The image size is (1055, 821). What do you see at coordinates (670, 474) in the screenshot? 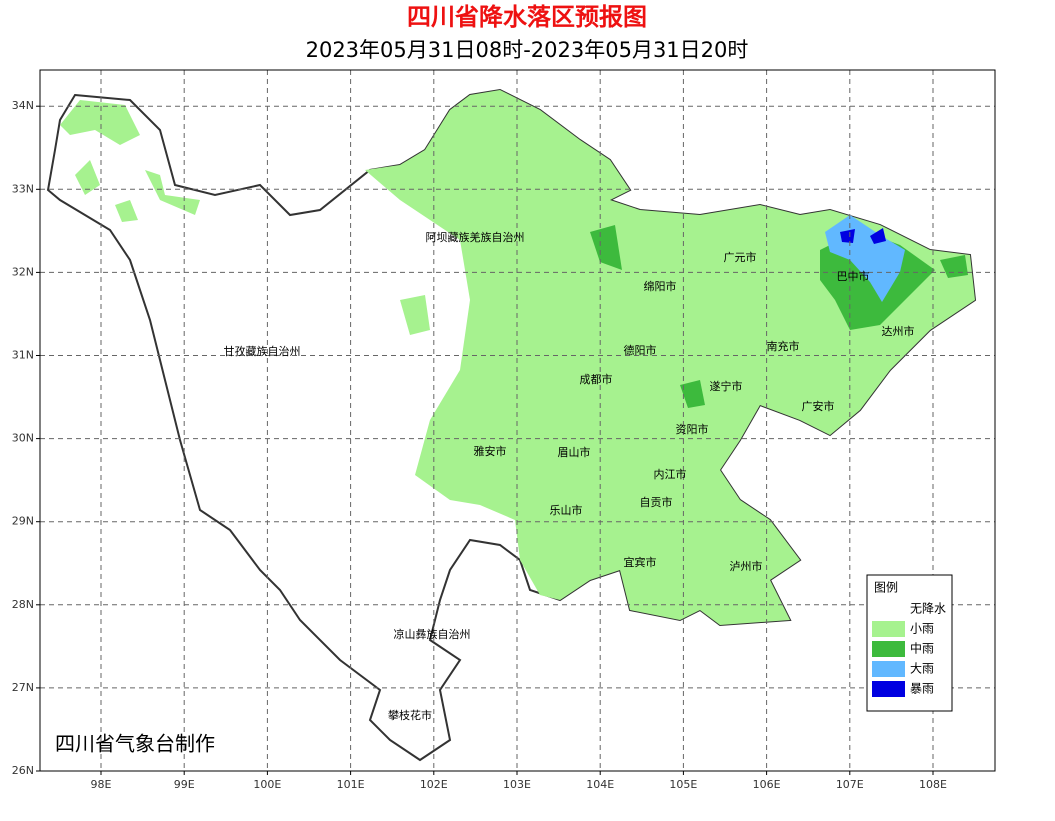
I see `region-label: 内江市` at bounding box center [670, 474].